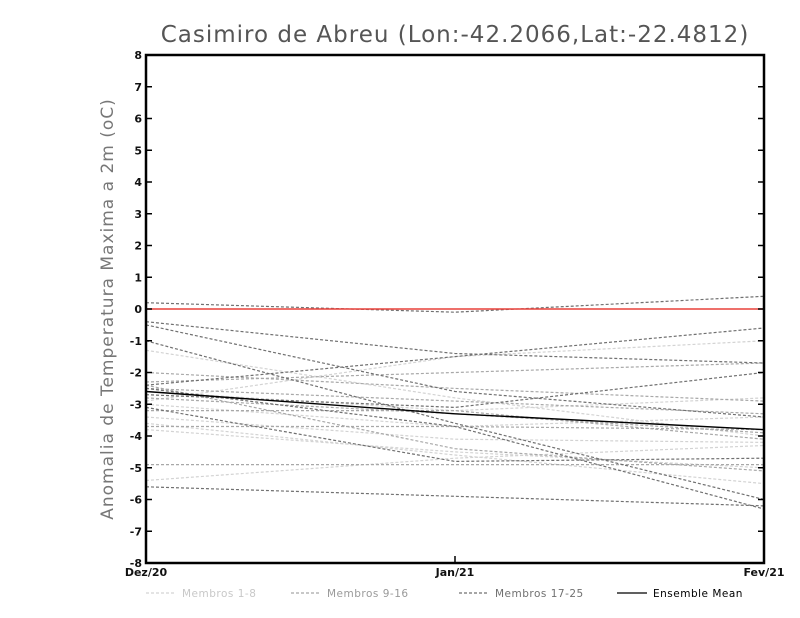  Describe the element at coordinates (136, 468) in the screenshot. I see `y-tick-label: -5` at that location.